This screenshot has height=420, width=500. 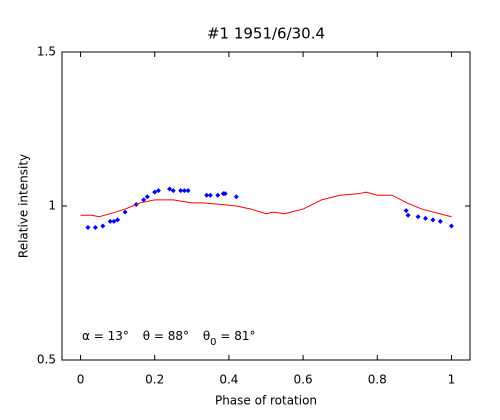 What do you see at coordinates (24, 206) in the screenshot?
I see `y-axis-label: Relative intensity` at bounding box center [24, 206].